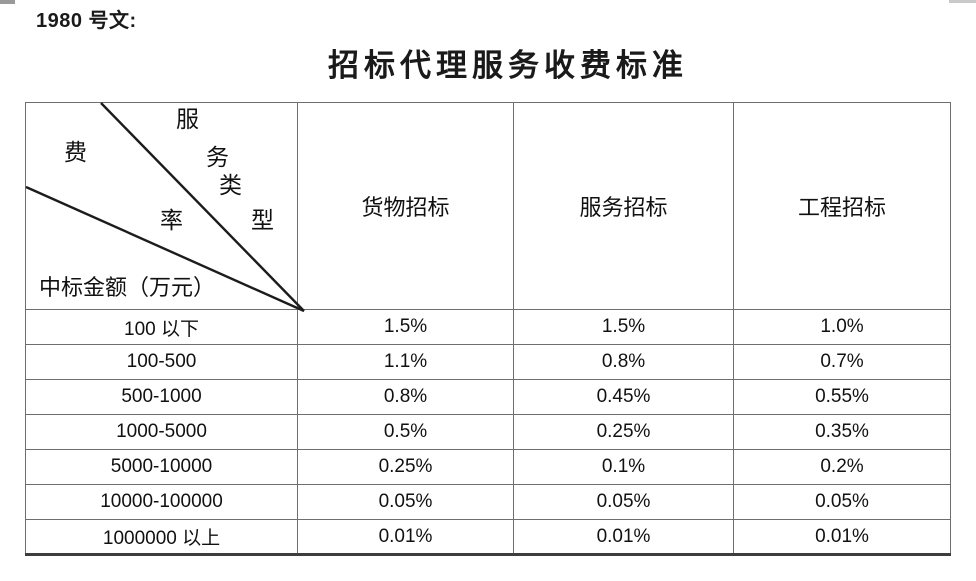 This screenshot has height=581, width=976. Describe the element at coordinates (230, 185) in the screenshot. I see `corner-label-service-type-char3: 类` at that location.